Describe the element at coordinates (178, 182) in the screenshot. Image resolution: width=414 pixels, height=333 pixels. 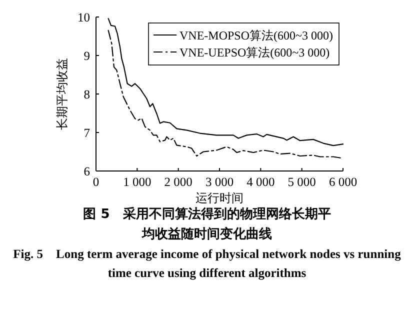
I see `x-tick-label: 2 000` at that location.